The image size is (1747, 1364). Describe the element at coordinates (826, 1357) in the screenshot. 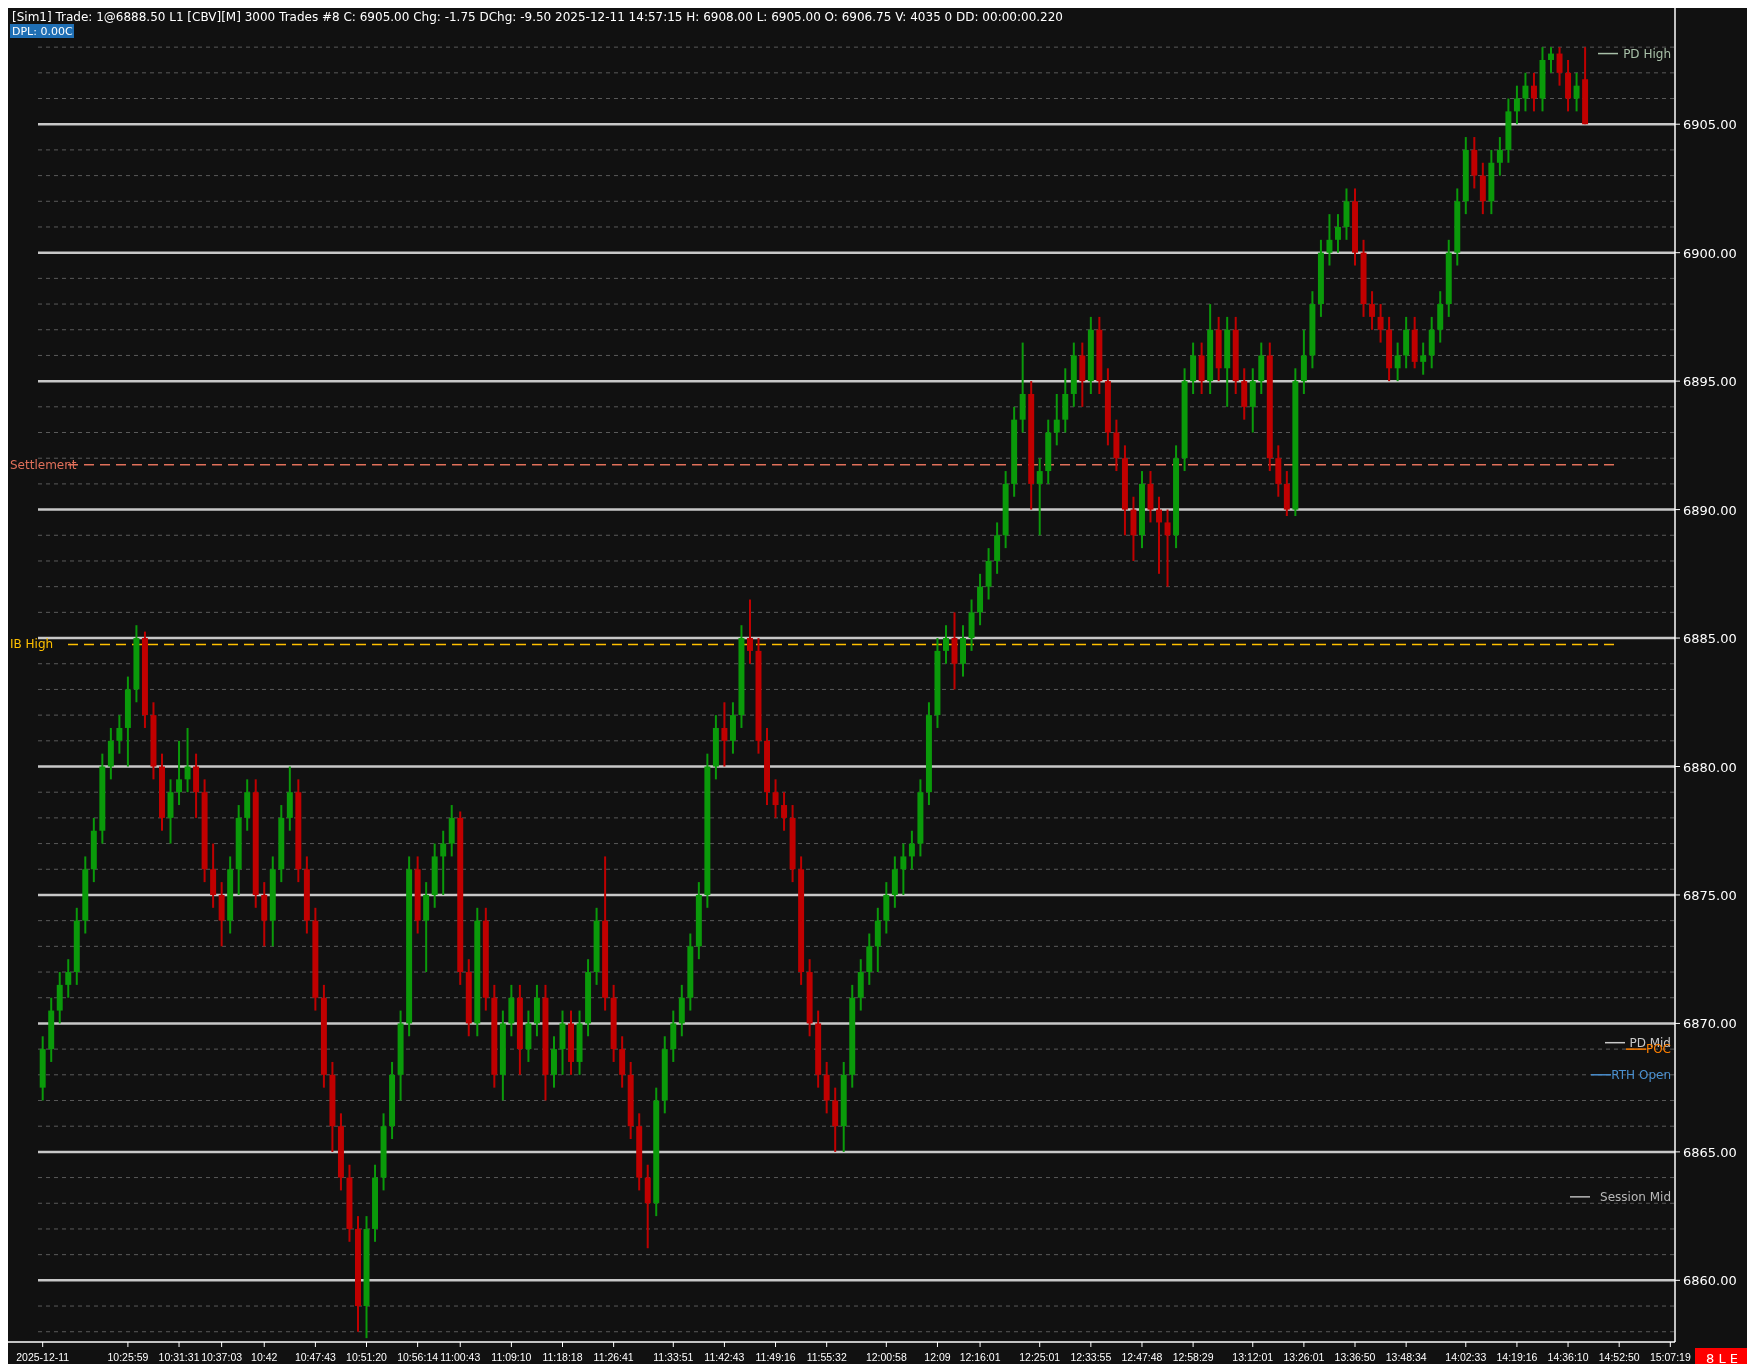

I see `x-tick-label: 11:55:32` at that location.